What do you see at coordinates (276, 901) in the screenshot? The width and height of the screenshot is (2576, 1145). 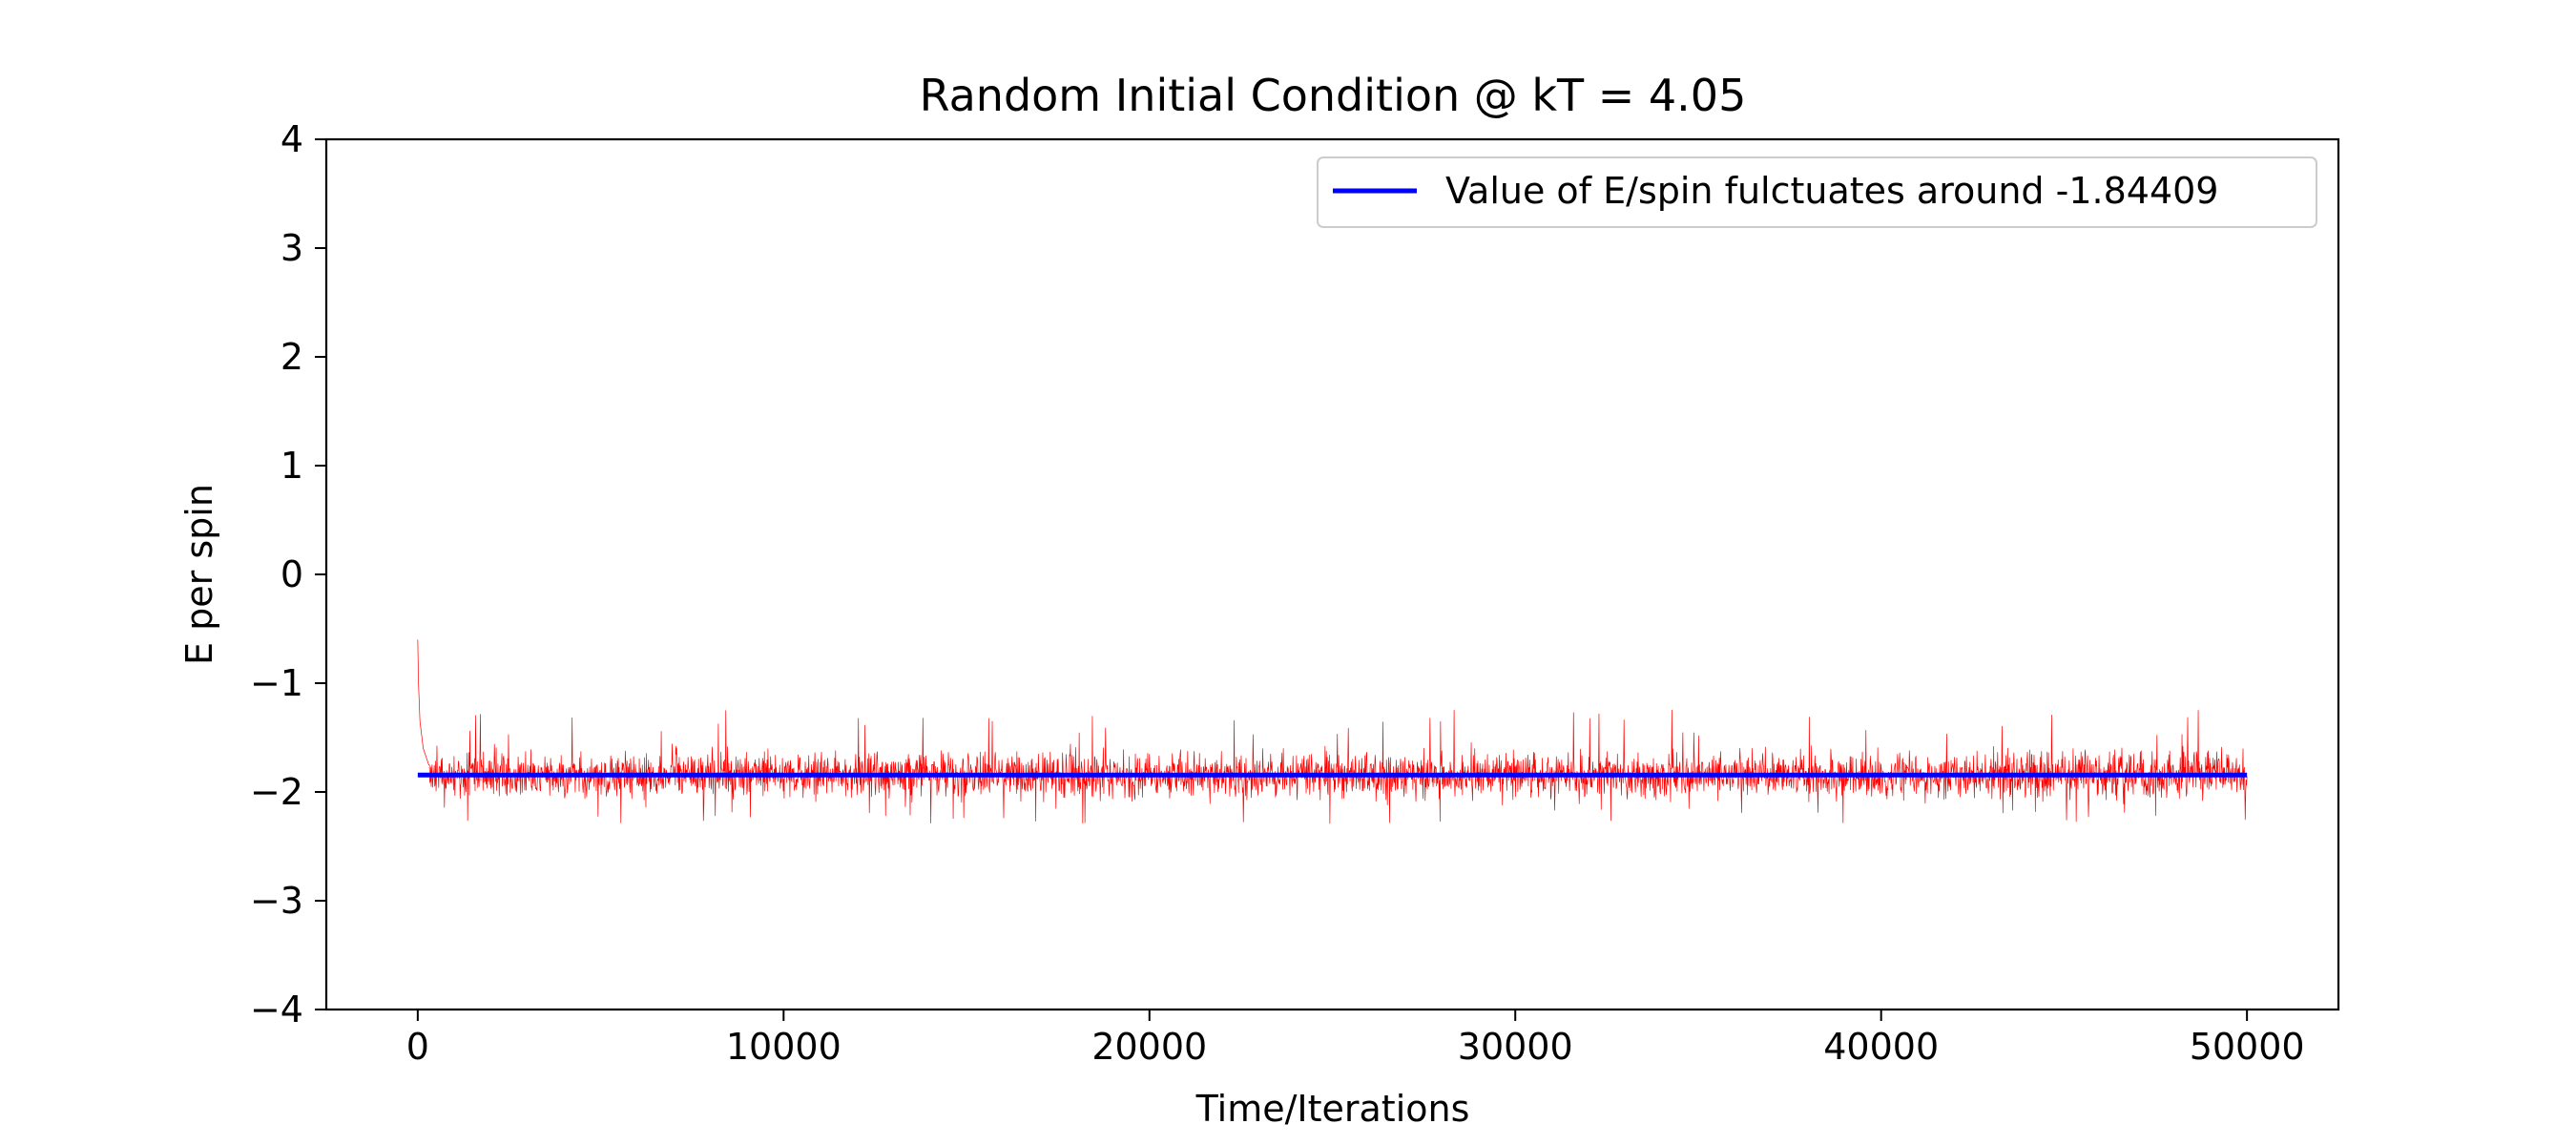 I see `y-tick-label: −3` at bounding box center [276, 901].